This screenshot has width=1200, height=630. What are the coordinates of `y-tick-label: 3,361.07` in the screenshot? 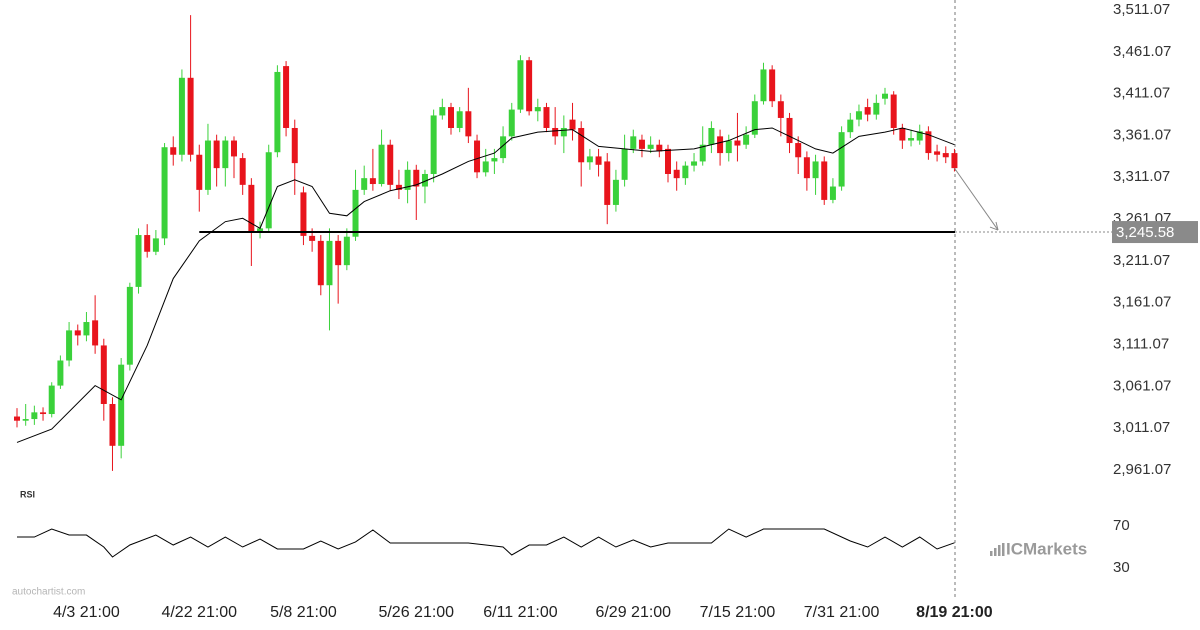 It's located at (1142, 134).